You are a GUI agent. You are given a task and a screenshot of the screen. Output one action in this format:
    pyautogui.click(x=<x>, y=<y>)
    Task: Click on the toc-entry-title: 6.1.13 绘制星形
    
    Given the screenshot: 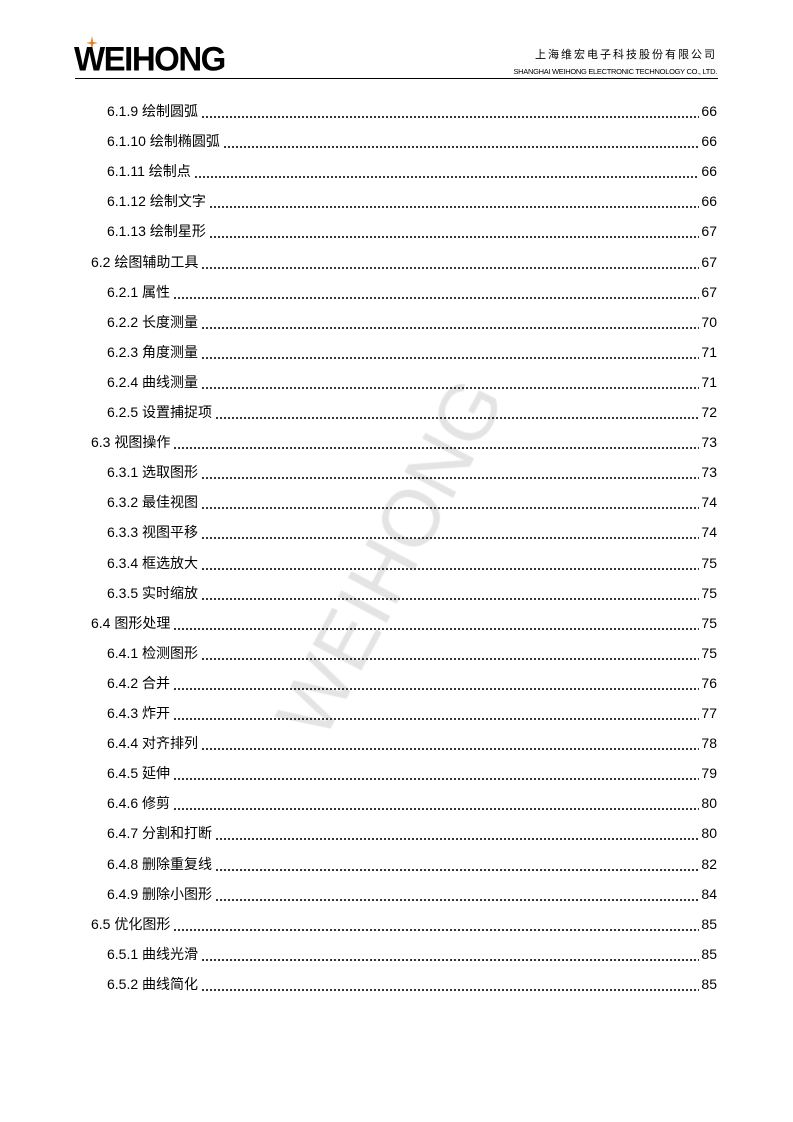 What is the action you would take?
    pyautogui.click(x=156, y=231)
    